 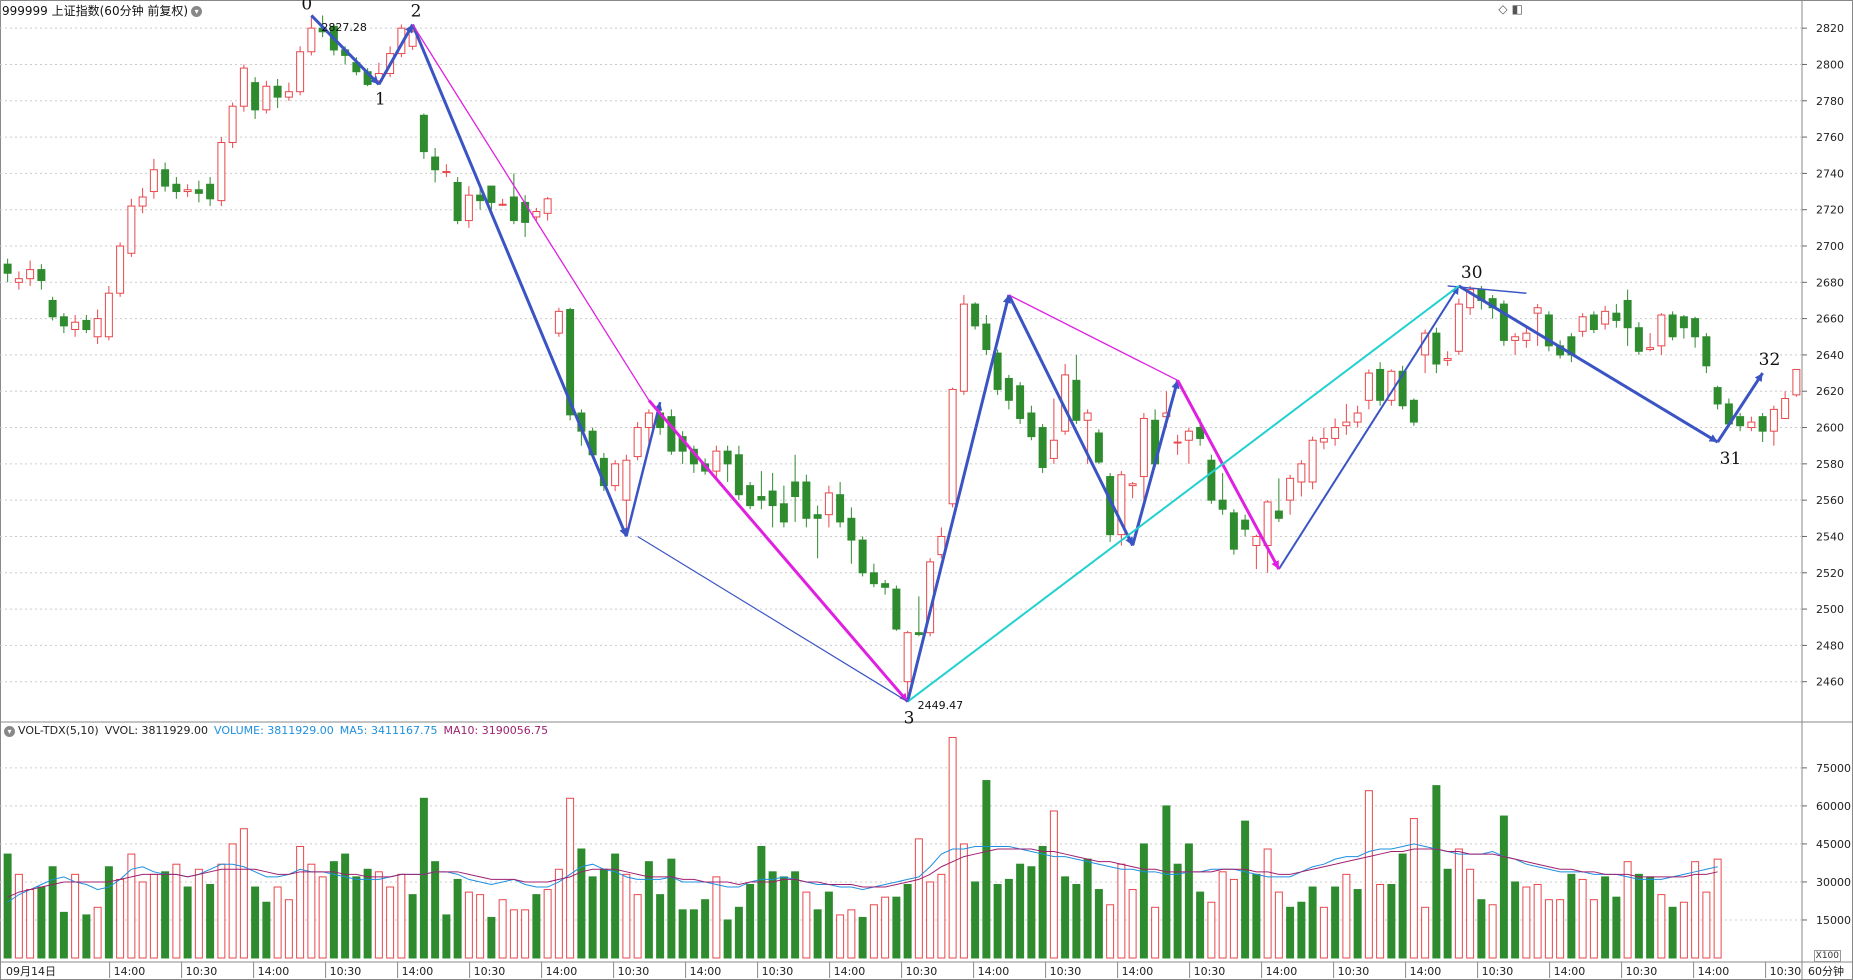 What do you see at coordinates (388, 730) in the screenshot?
I see `ma5-value: MA5: 3411167.75` at bounding box center [388, 730].